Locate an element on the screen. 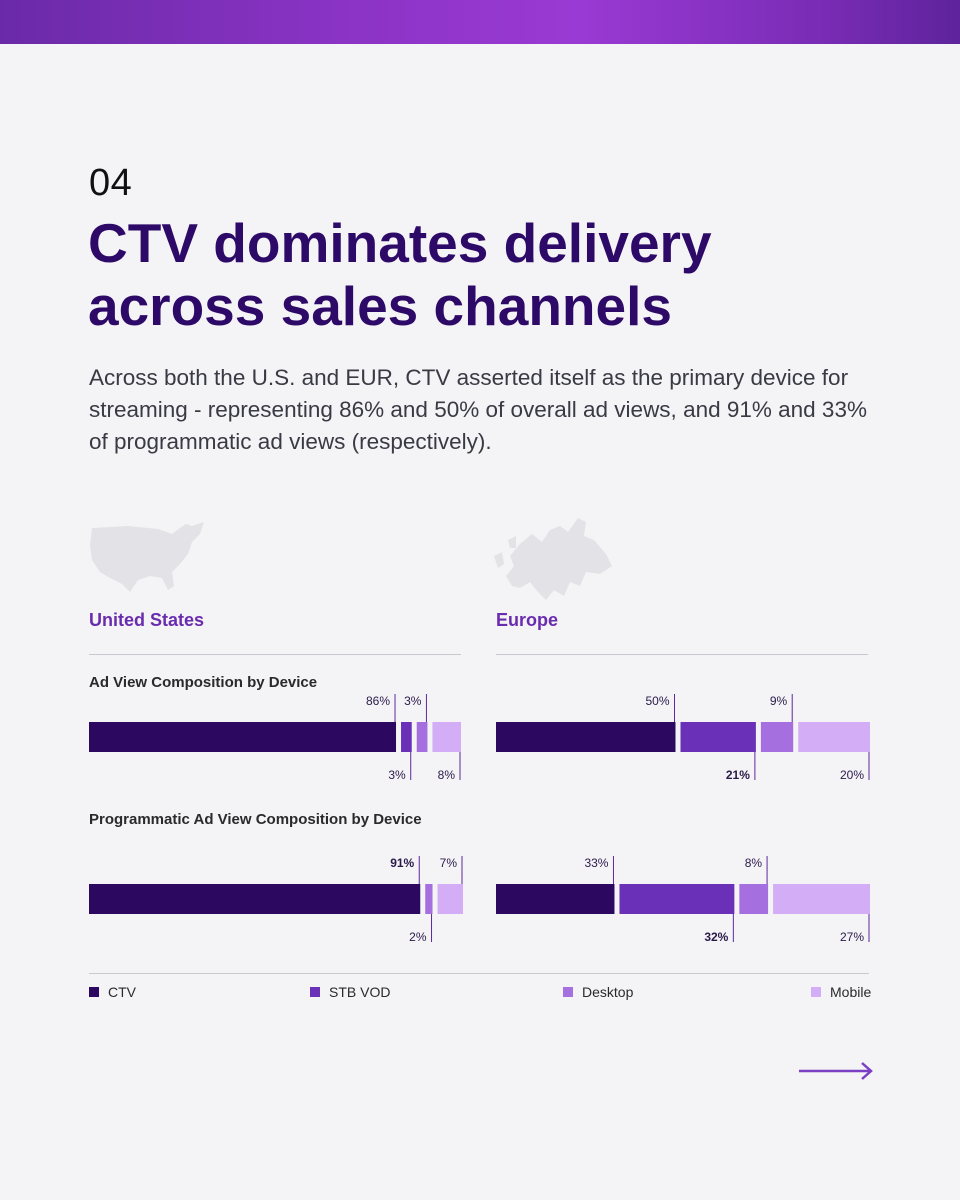 Image resolution: width=960 pixels, height=1200 pixels. data-label-europe-ad-view-stb-vod: 21% is located at coordinates (738, 775).